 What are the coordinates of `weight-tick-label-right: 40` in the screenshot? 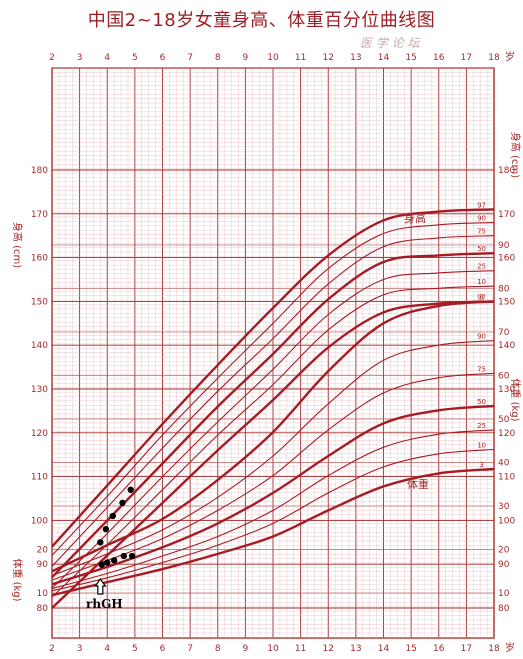 It's located at (504, 464).